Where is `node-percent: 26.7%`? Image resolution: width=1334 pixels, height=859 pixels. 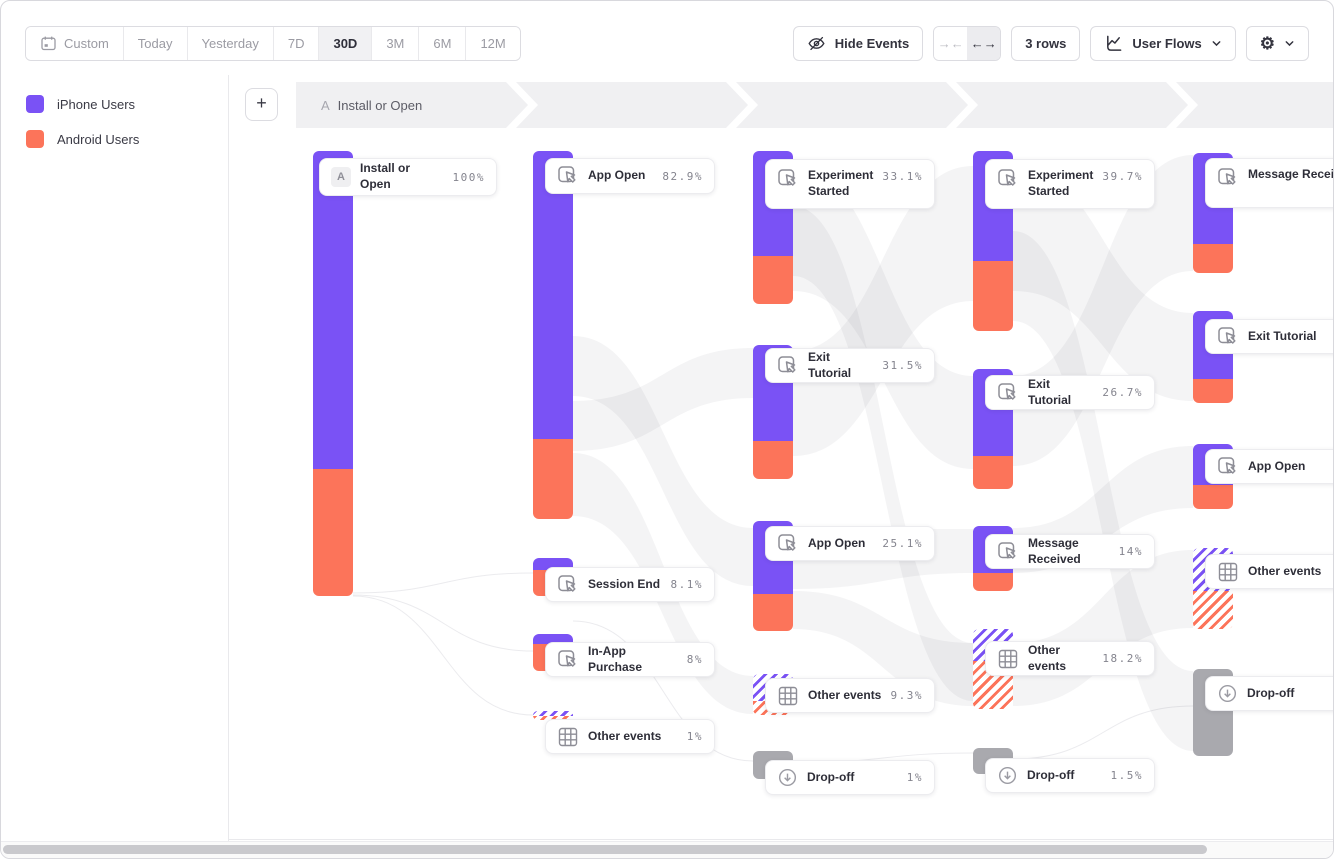
node-percent: 26.7% is located at coordinates (1122, 392).